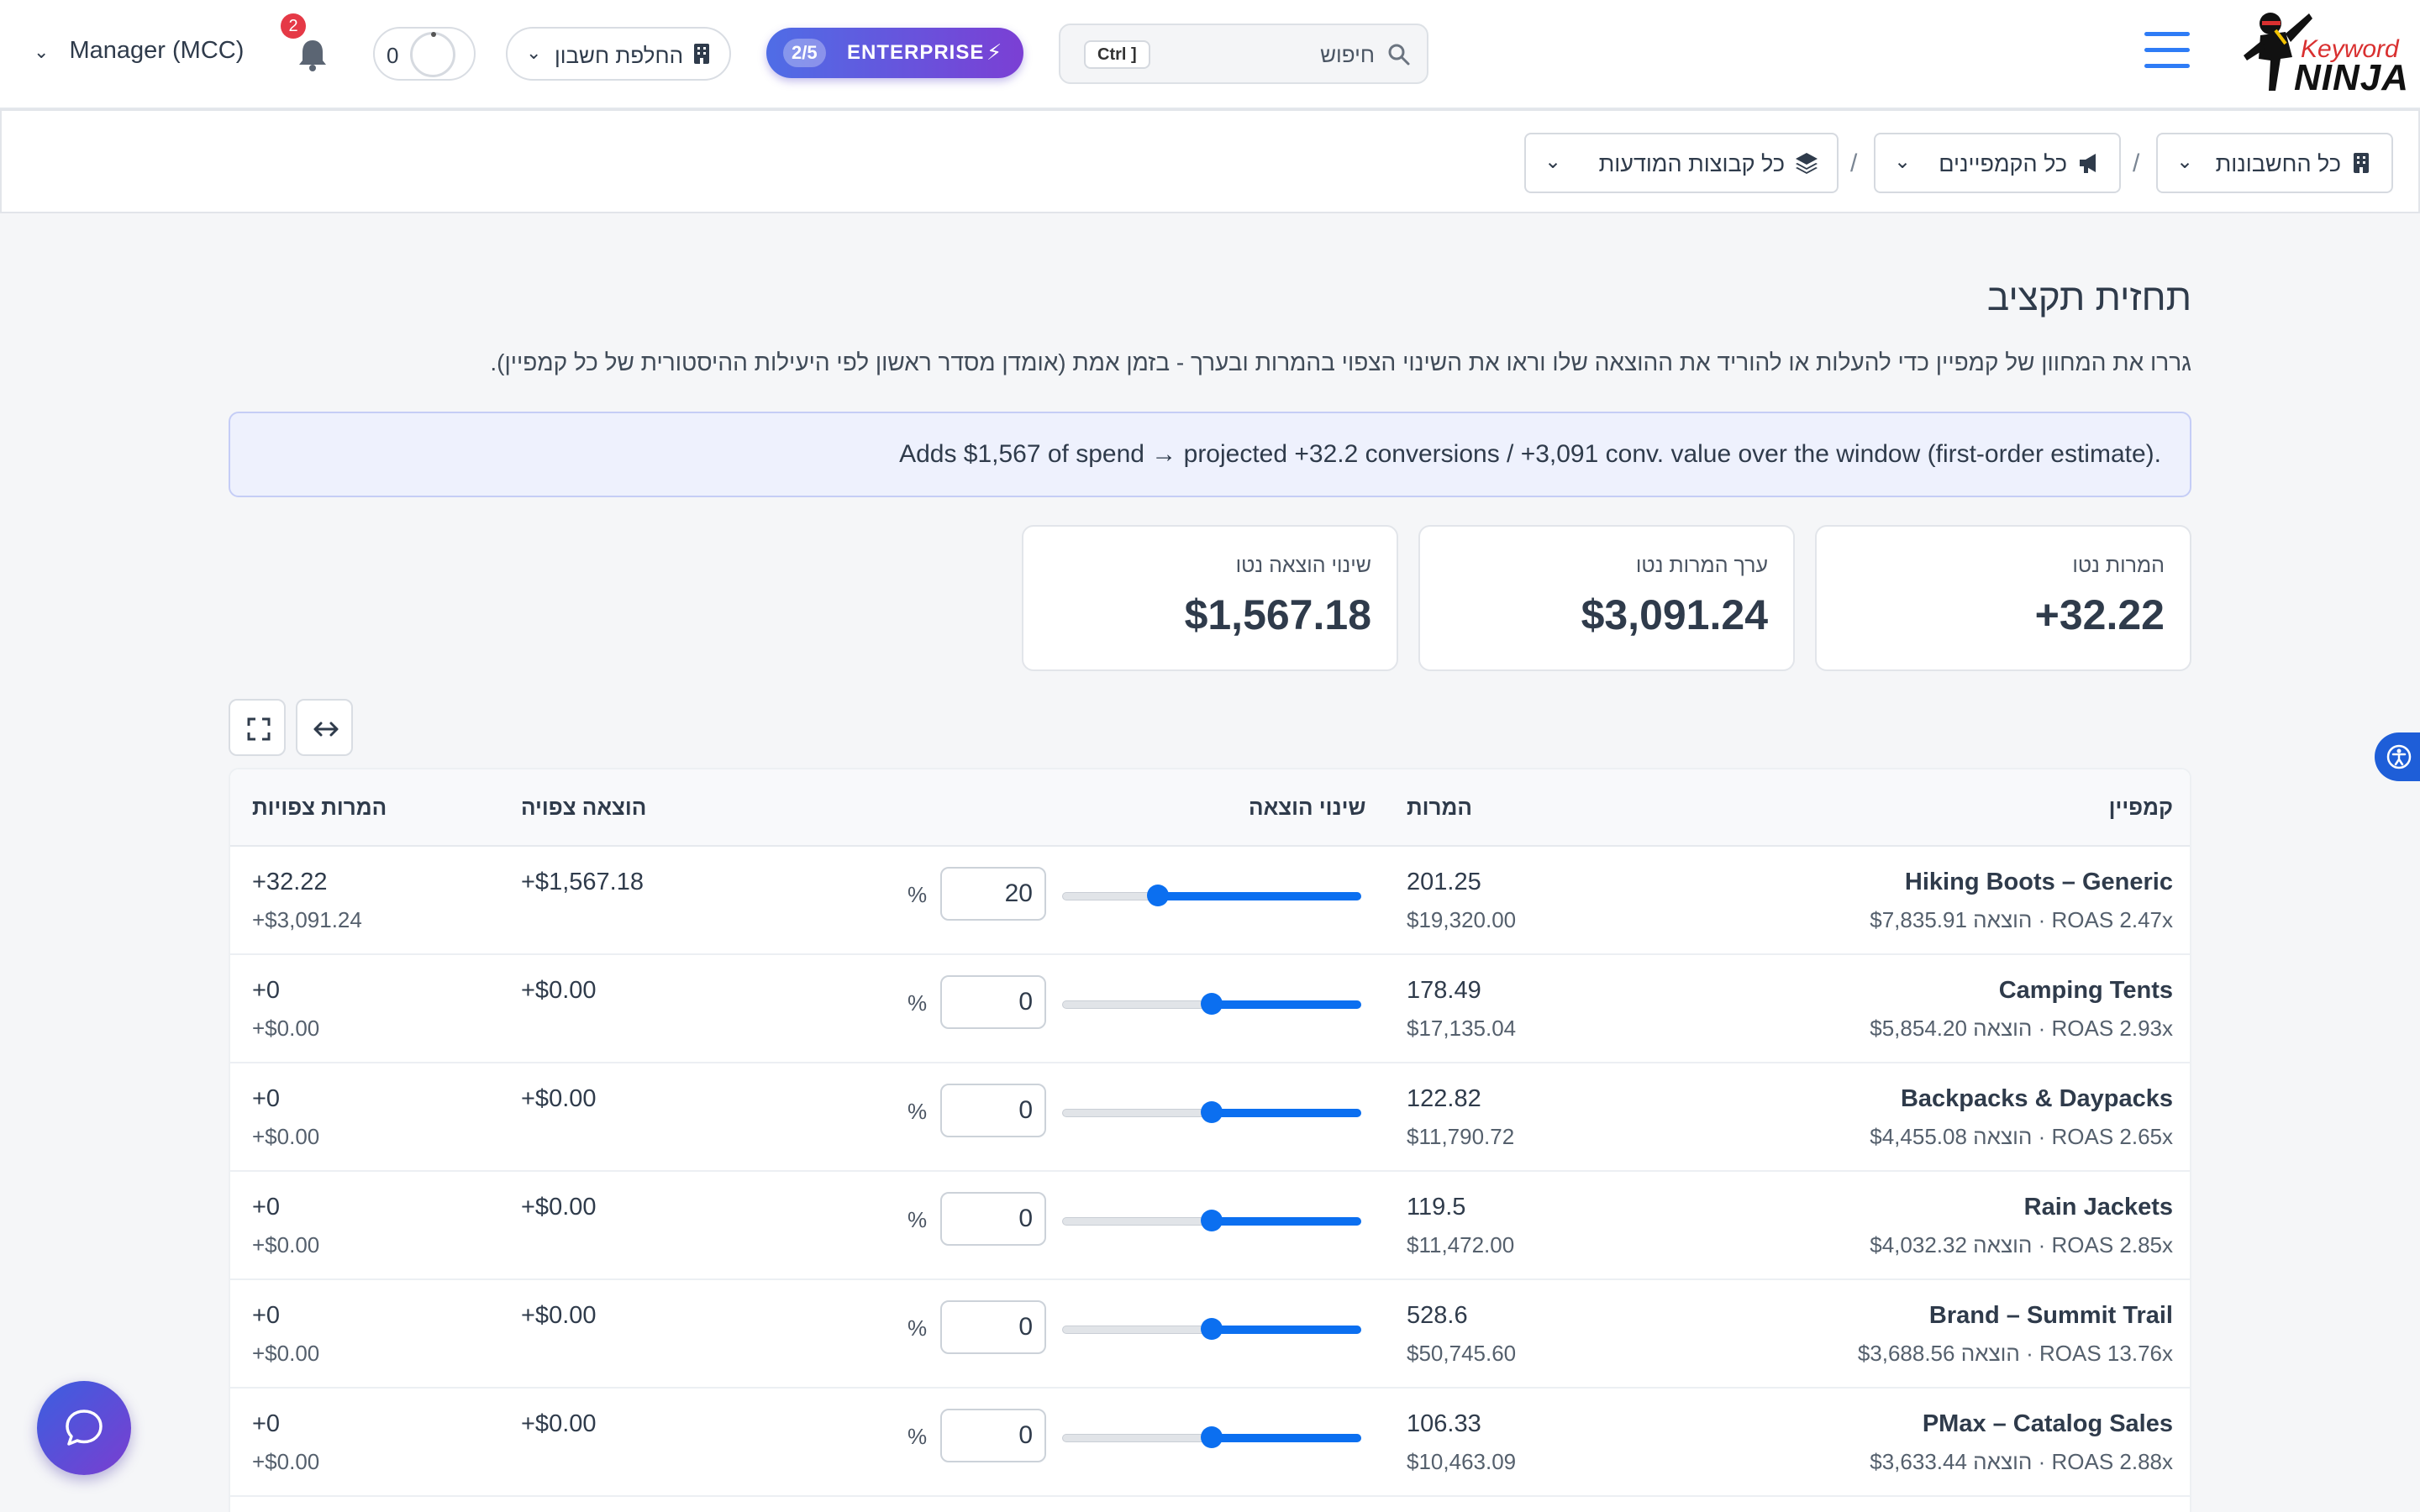  What do you see at coordinates (1444, 882) in the screenshot?
I see `conversions-value: 201.25` at bounding box center [1444, 882].